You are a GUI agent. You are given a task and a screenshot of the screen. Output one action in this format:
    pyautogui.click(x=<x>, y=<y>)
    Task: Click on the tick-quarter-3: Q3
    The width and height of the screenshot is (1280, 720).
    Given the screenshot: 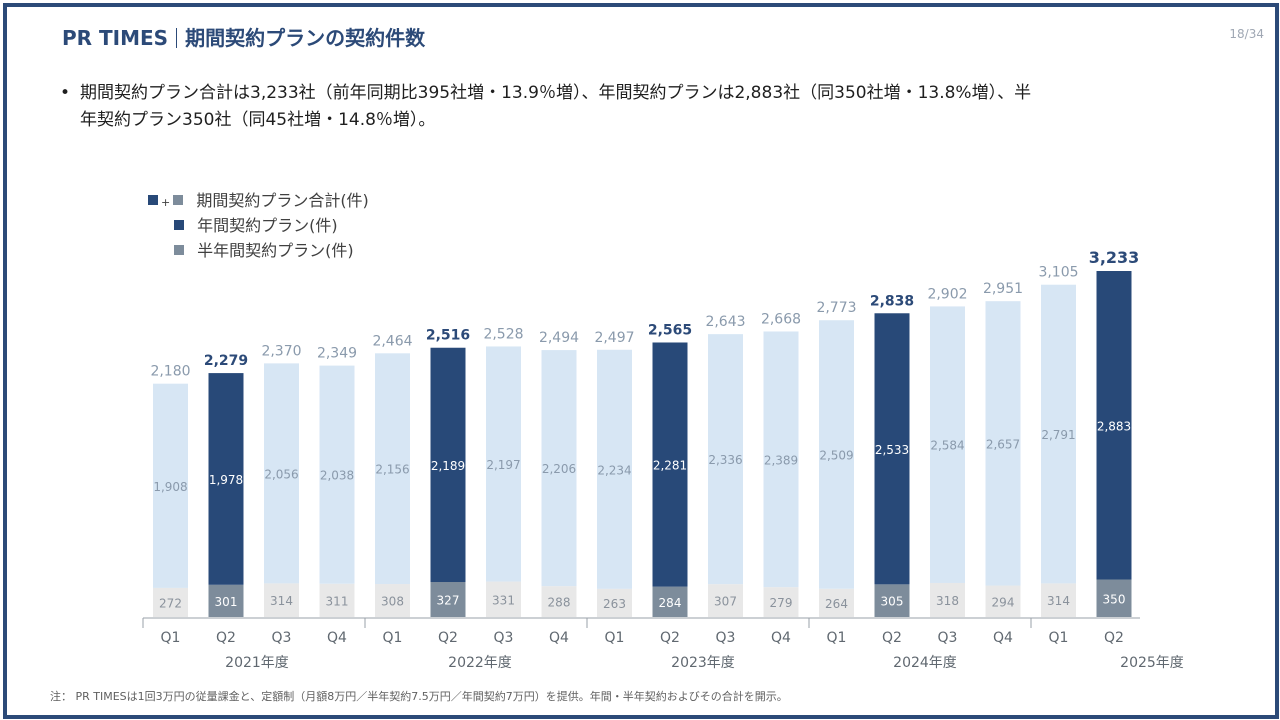 What is the action you would take?
    pyautogui.click(x=282, y=638)
    